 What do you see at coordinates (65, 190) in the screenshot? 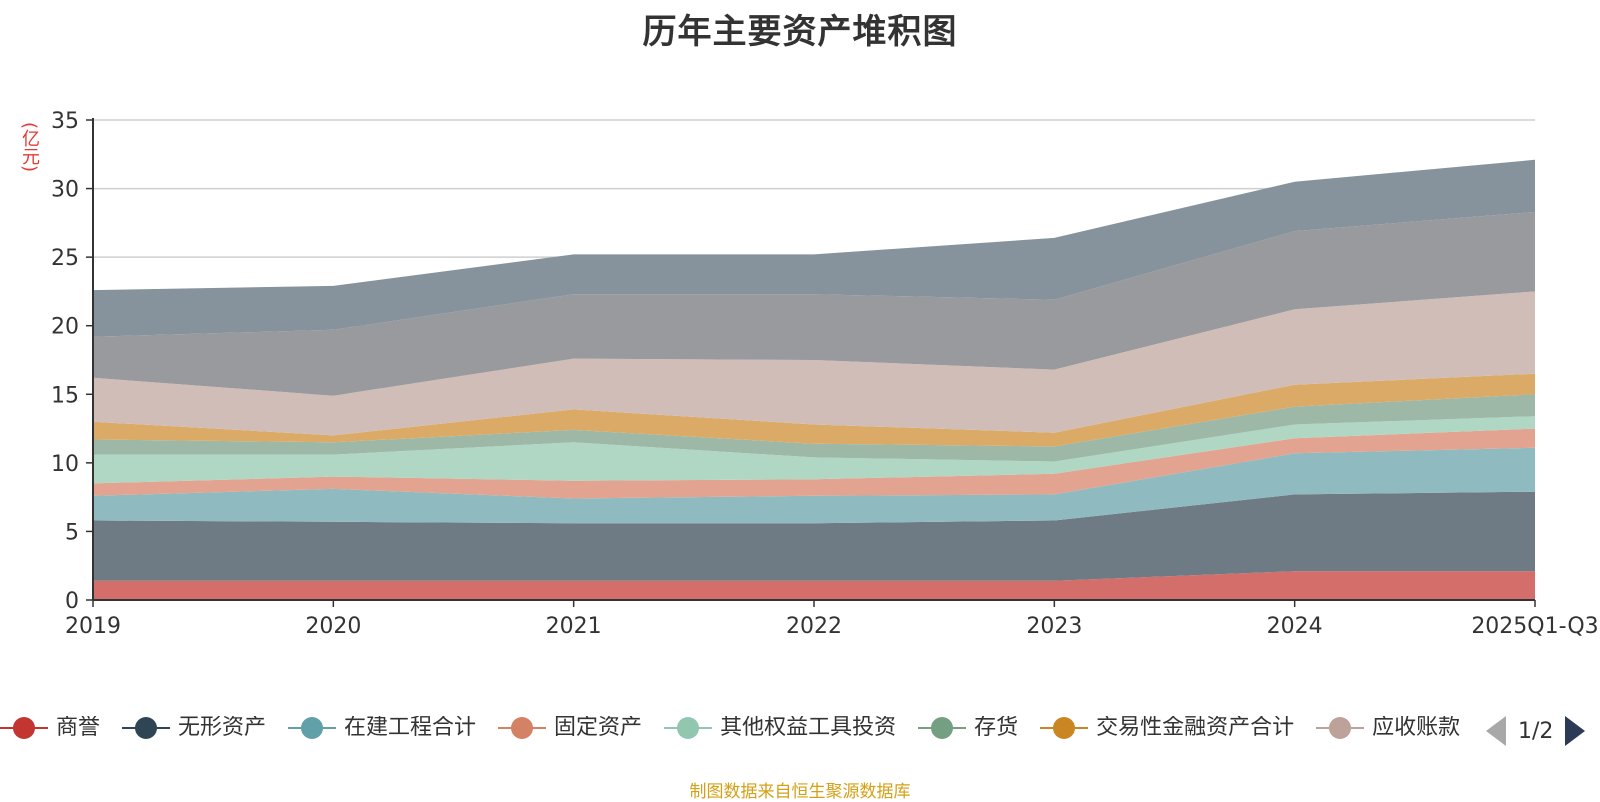
I see `y-tick-label: 30` at bounding box center [65, 190].